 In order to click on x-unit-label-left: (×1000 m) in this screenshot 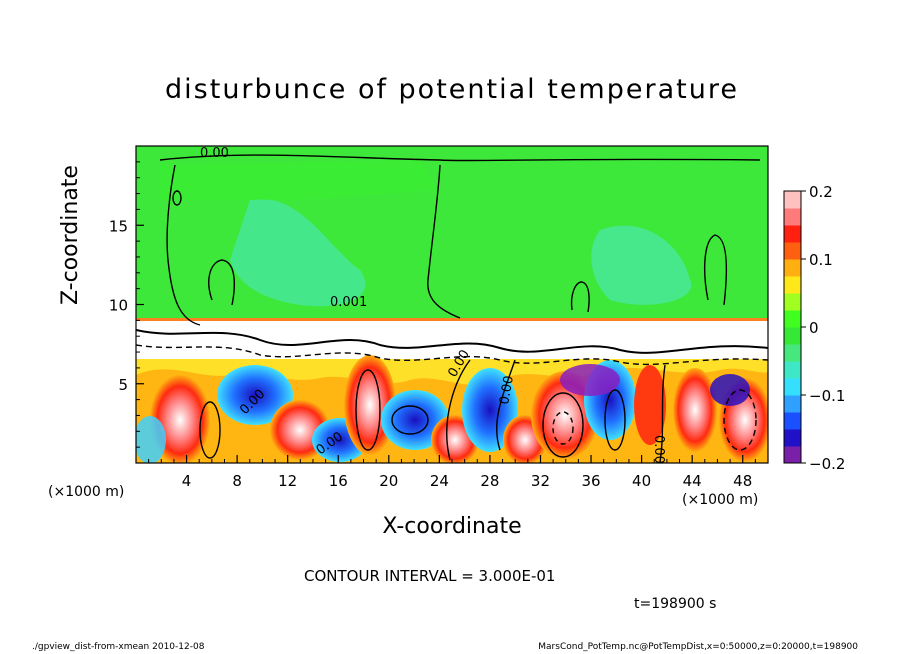, I will do `click(86, 492)`.